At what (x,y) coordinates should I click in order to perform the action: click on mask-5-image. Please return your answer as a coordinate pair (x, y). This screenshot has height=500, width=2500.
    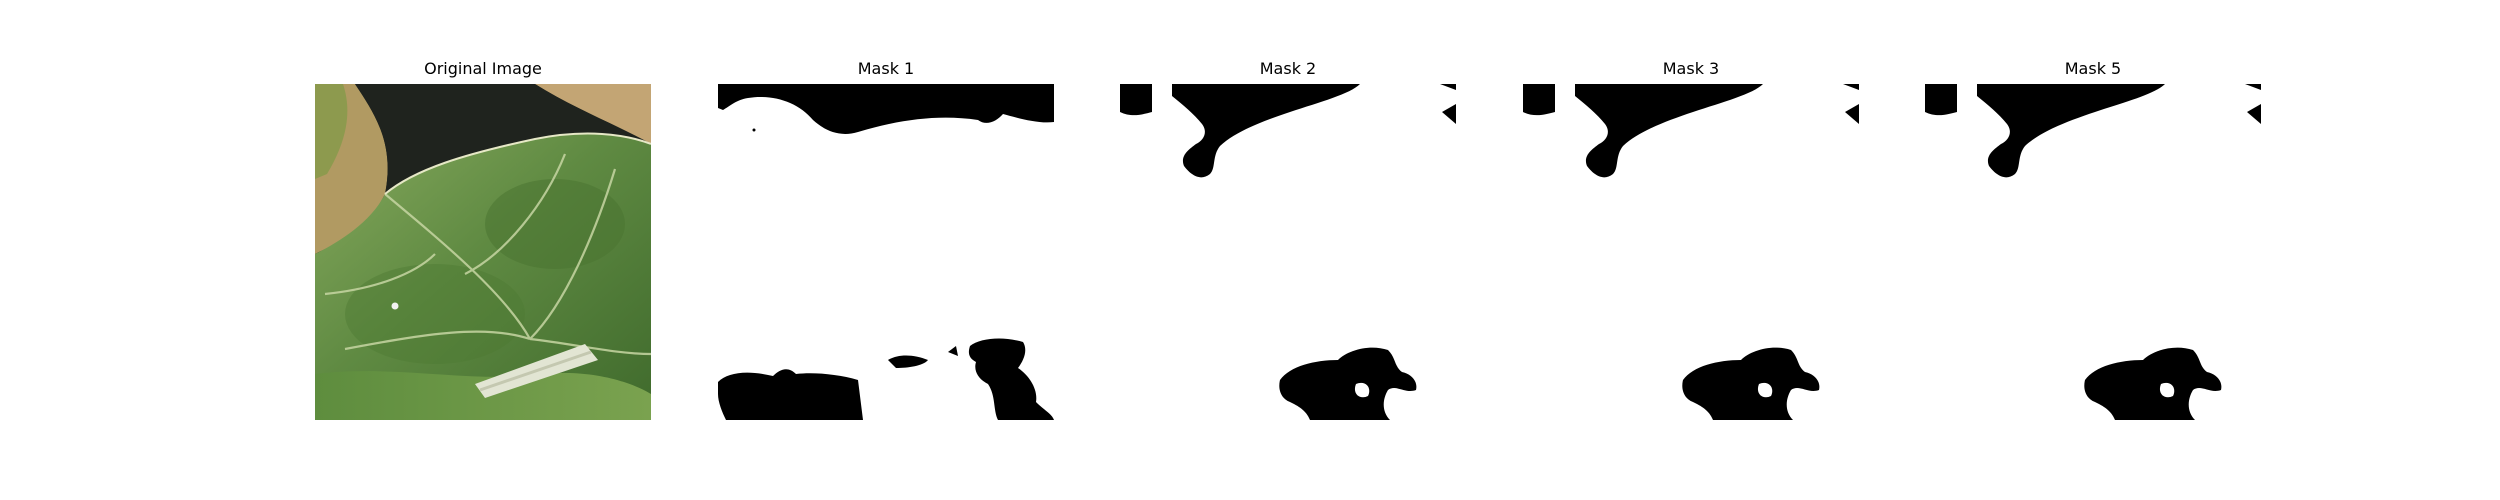
    Looking at the image, I should click on (2093, 252).